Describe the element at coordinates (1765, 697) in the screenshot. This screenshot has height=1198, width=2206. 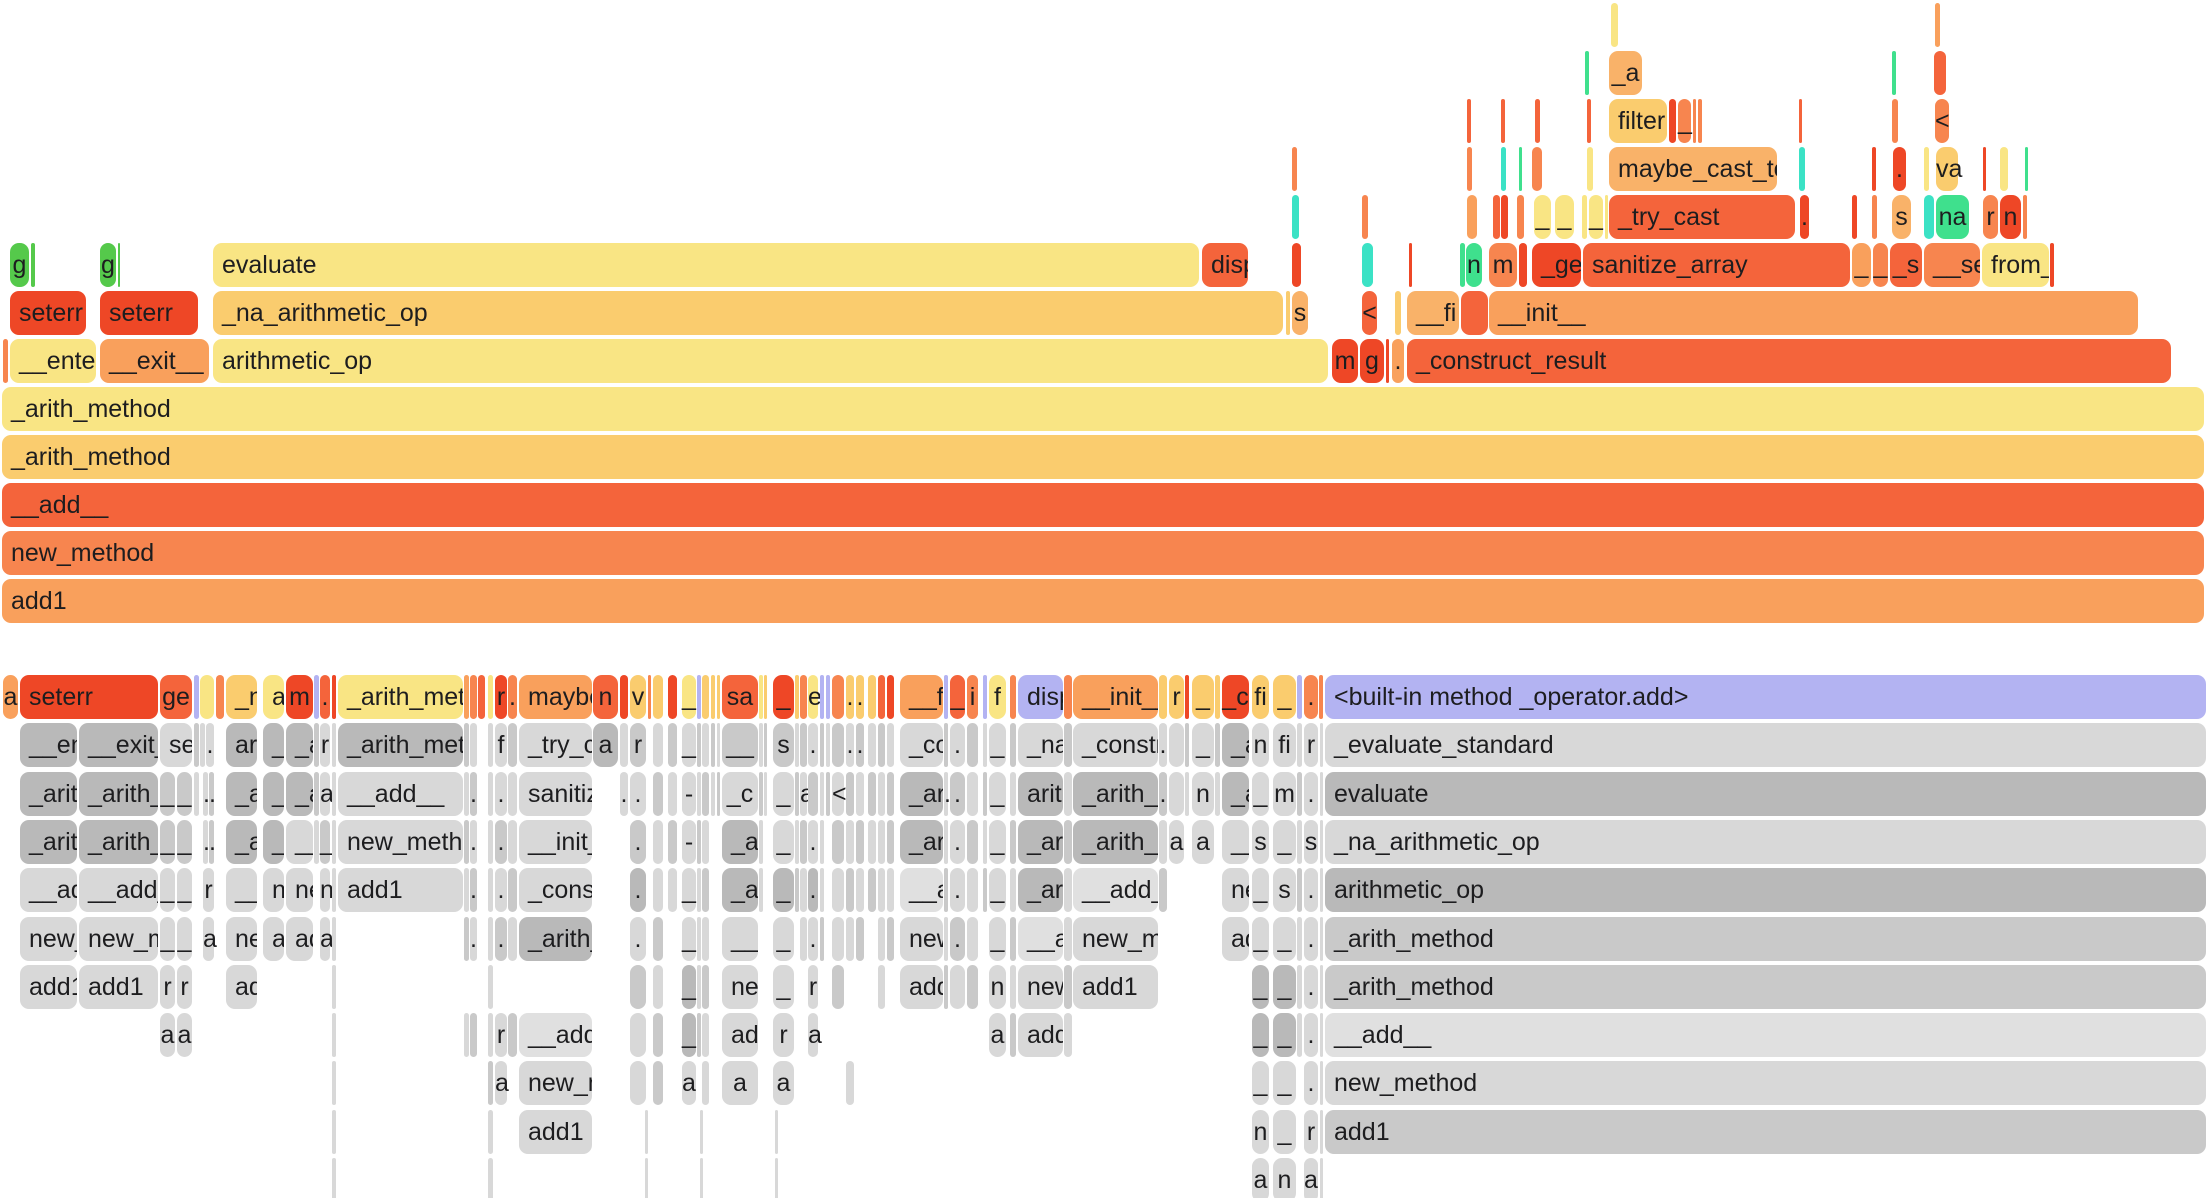
I see `flame-frame: <built-in method _operator.add>` at that location.